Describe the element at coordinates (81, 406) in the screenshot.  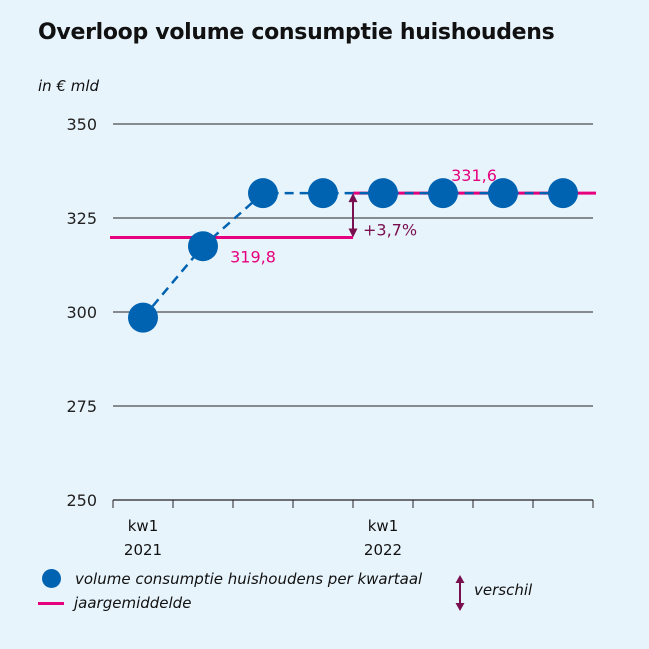
I see `y-tick-label: 275` at that location.